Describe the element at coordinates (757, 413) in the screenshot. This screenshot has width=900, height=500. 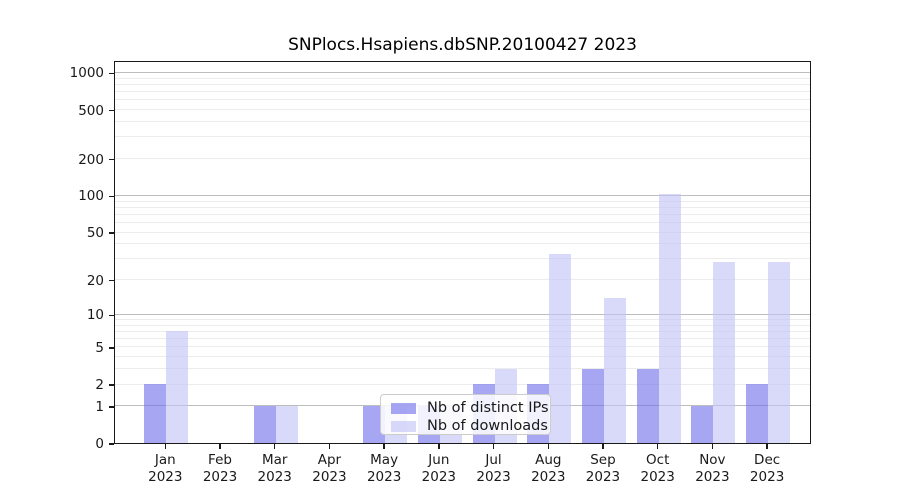
I see `bar-distinct-ips-dec` at that location.